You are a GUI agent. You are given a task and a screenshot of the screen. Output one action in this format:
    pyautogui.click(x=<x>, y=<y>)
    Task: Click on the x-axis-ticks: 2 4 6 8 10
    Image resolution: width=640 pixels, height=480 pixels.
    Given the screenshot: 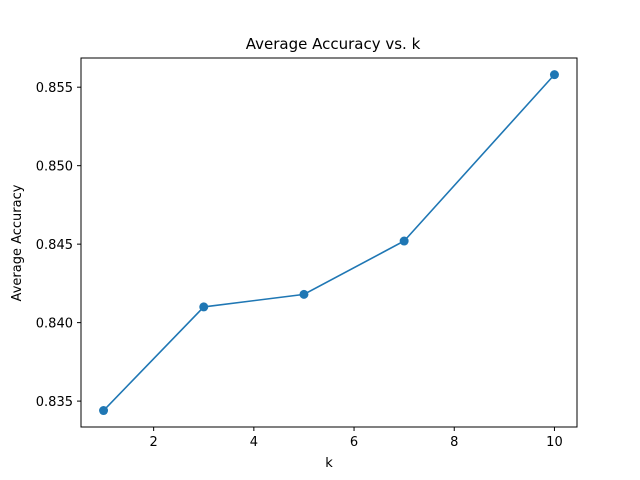 What is the action you would take?
    pyautogui.click(x=356, y=438)
    